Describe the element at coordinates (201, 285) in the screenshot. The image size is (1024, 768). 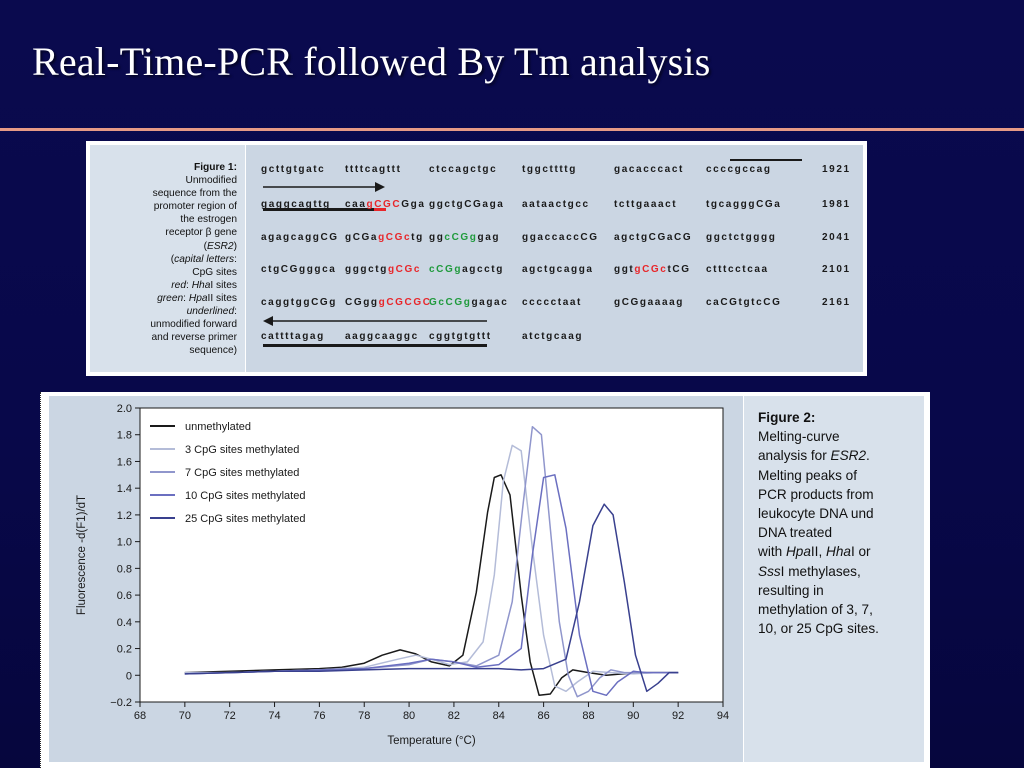
I see `caption-italic: Hha` at that location.